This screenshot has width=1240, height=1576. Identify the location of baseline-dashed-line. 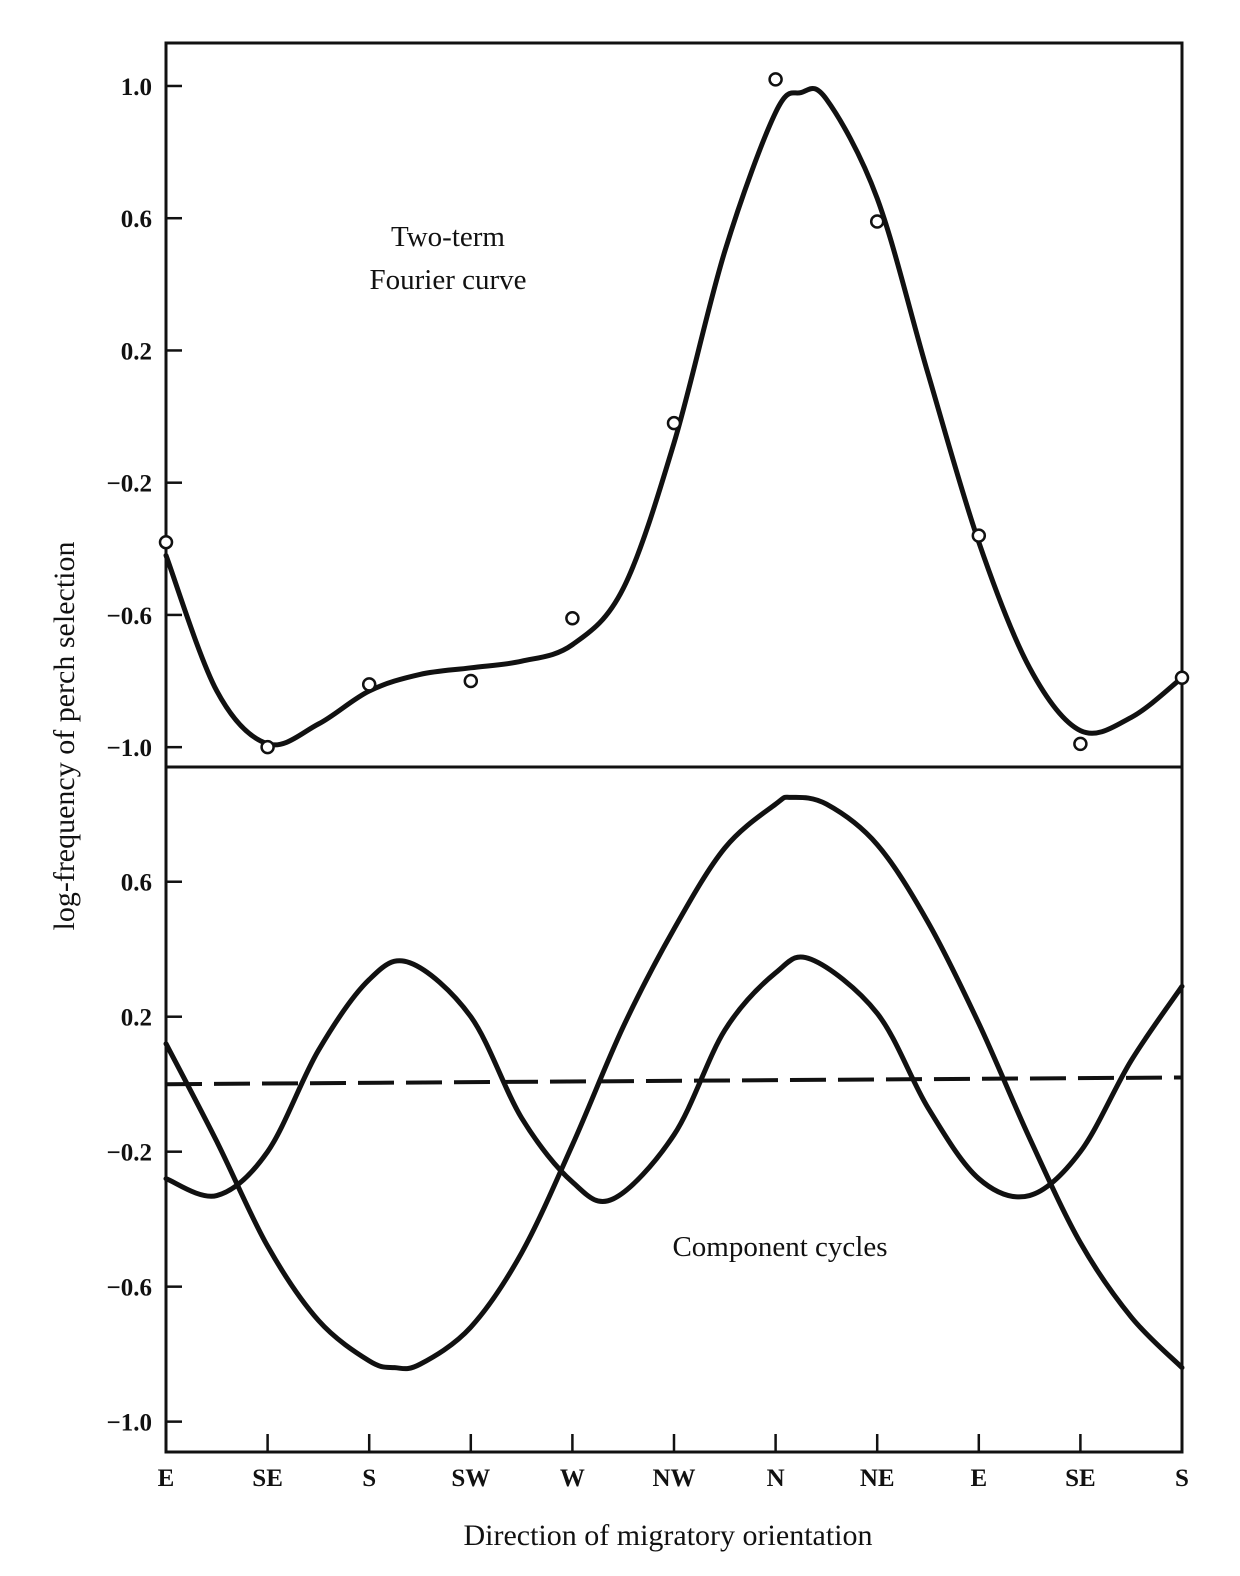
(674, 1081).